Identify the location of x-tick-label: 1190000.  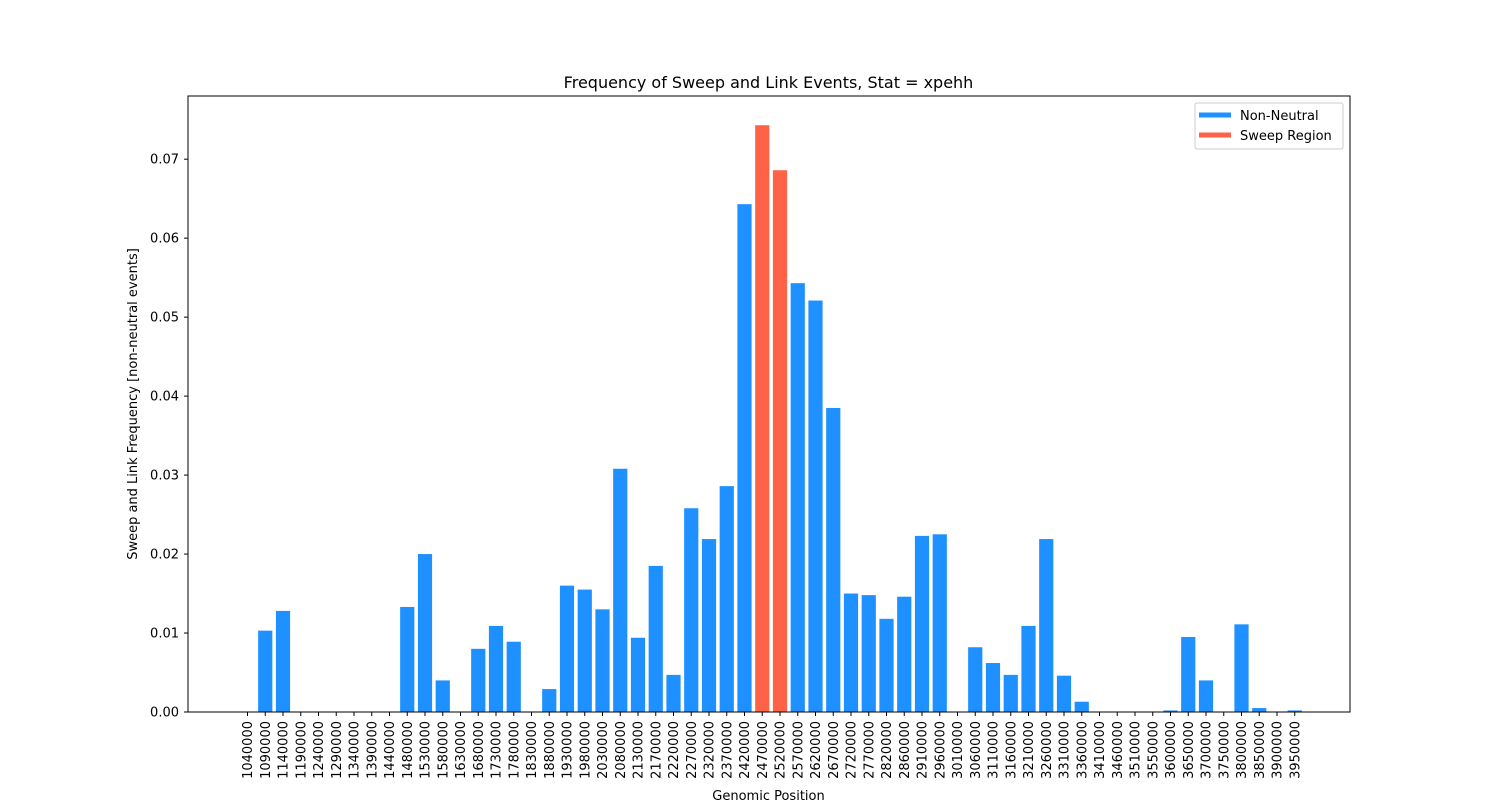
(301, 750).